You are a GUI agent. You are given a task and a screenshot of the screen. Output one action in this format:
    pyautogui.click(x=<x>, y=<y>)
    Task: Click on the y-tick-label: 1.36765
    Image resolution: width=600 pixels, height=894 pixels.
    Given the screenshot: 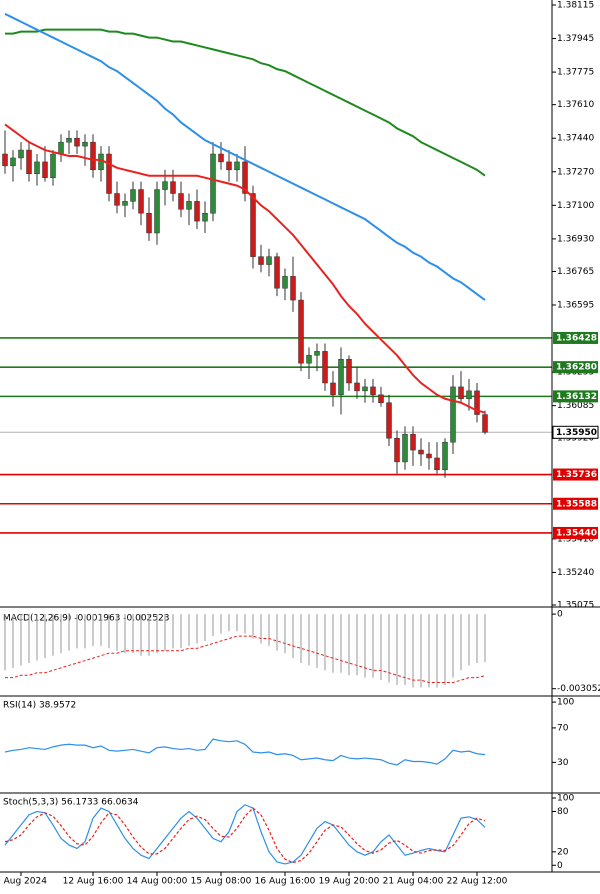 What is the action you would take?
    pyautogui.click(x=575, y=272)
    